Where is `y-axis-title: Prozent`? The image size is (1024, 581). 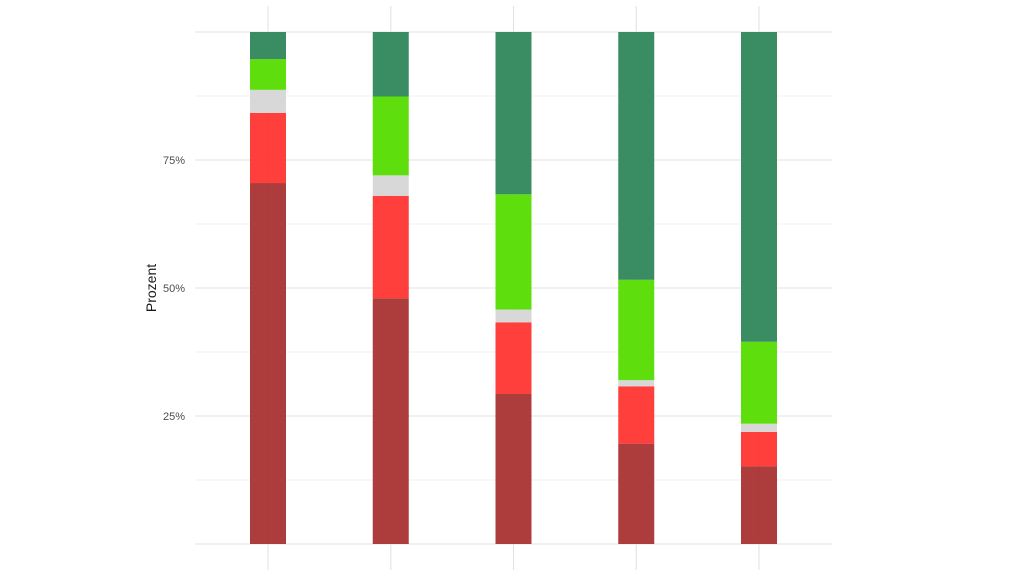
y-axis-title: Prozent is located at coordinates (151, 288).